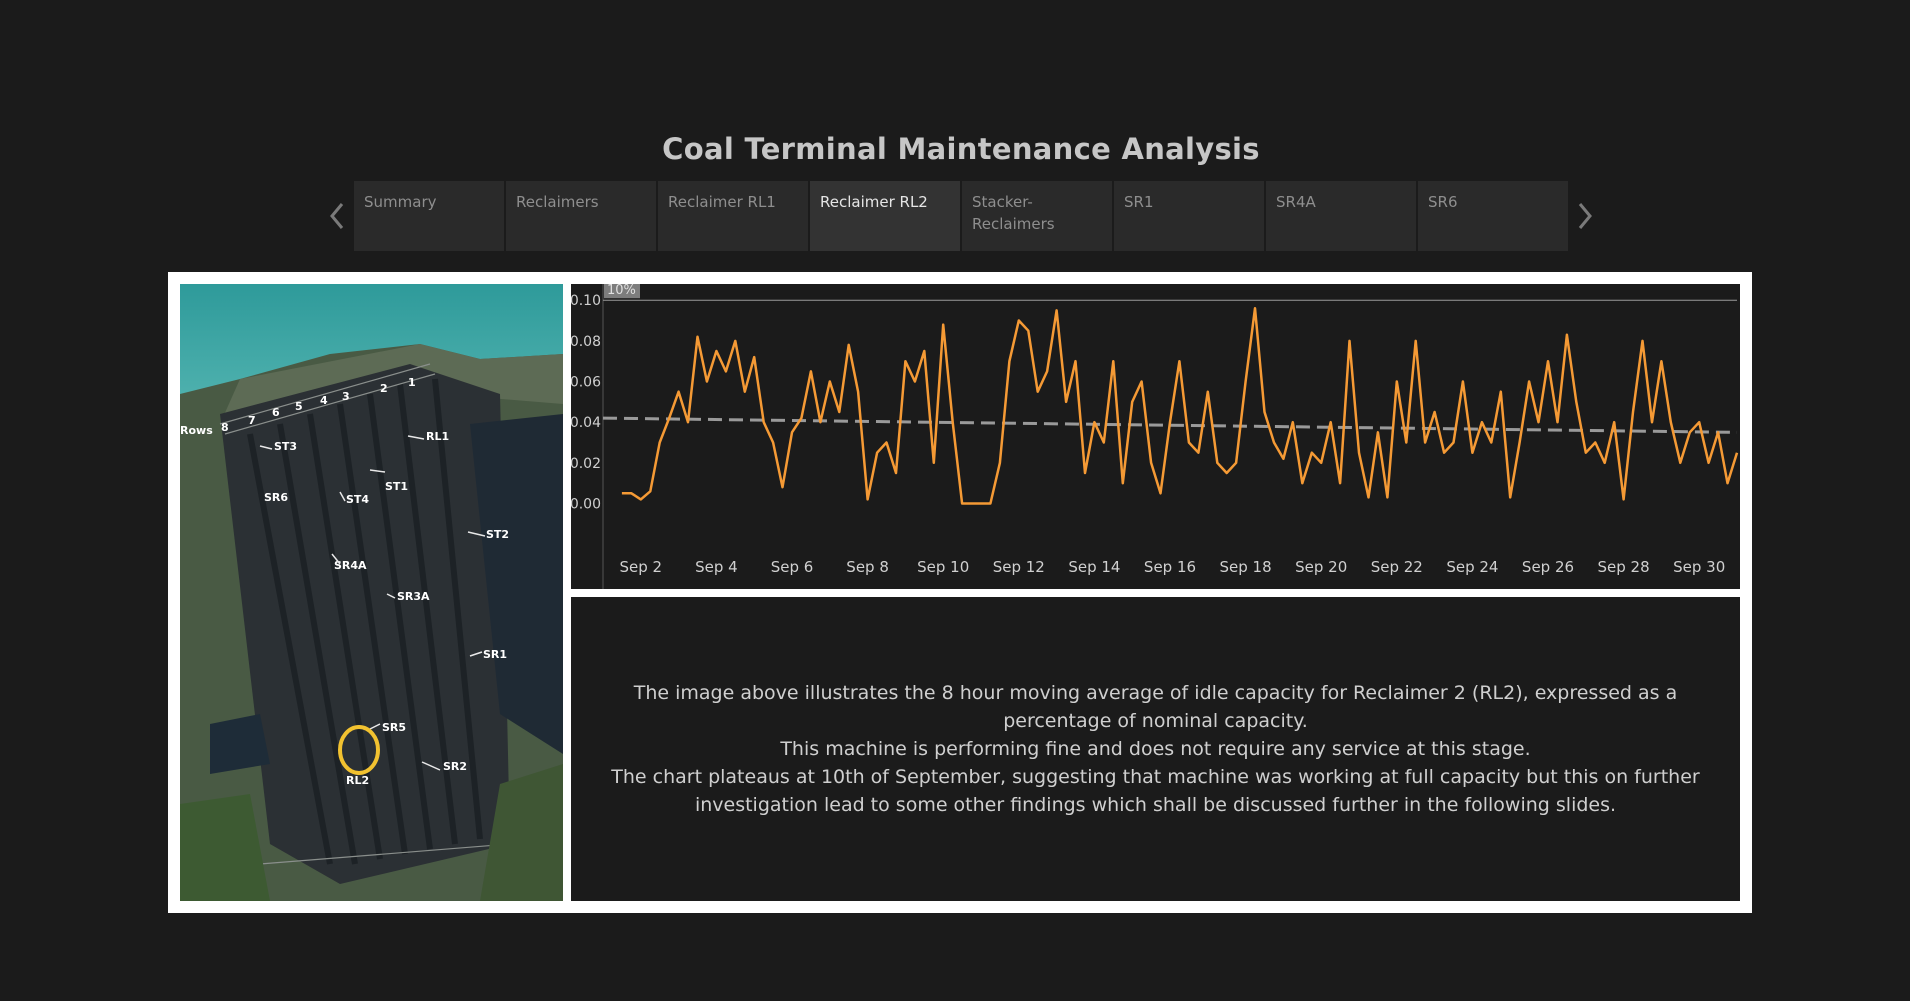 This screenshot has width=1910, height=1001. What do you see at coordinates (586, 423) in the screenshot?
I see `y-tick-label: 0.04` at bounding box center [586, 423].